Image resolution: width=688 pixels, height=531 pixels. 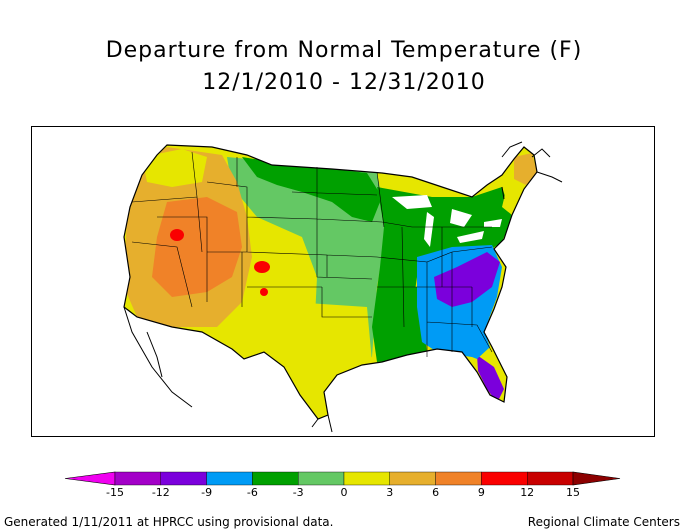 What do you see at coordinates (298, 492) in the screenshot?
I see `legend-tick-label: -3` at bounding box center [298, 492].